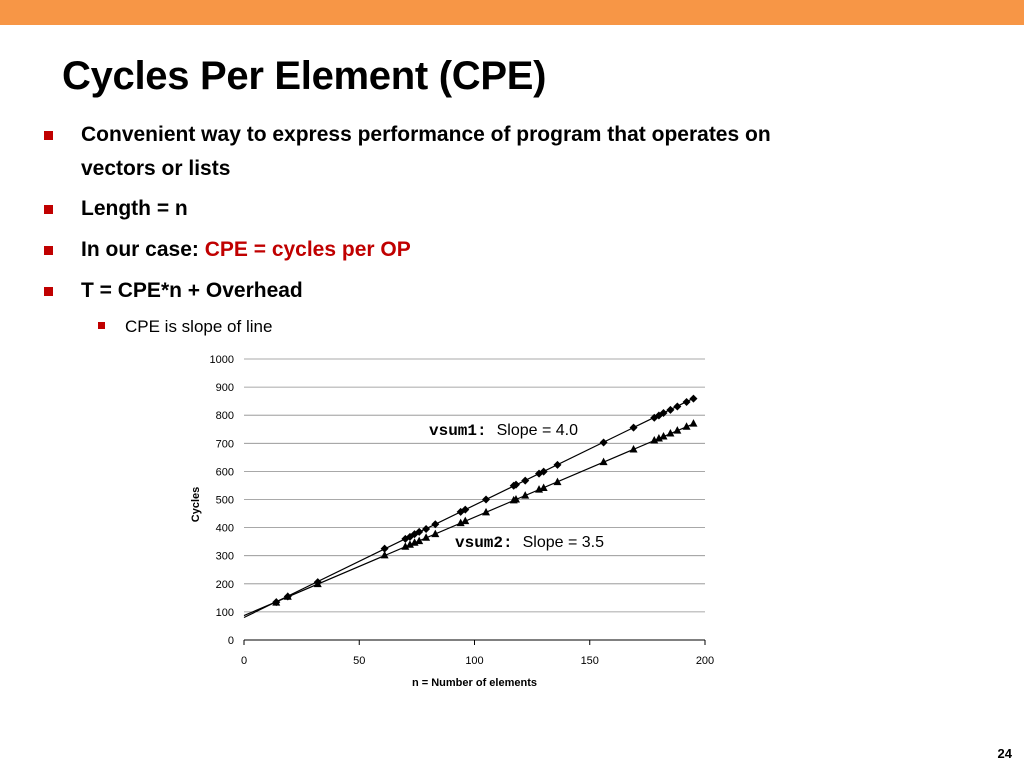 Image resolution: width=1024 pixels, height=768 pixels. What do you see at coordinates (304, 76) in the screenshot?
I see `slide-title: Cycles Per Element (CPE)` at bounding box center [304, 76].